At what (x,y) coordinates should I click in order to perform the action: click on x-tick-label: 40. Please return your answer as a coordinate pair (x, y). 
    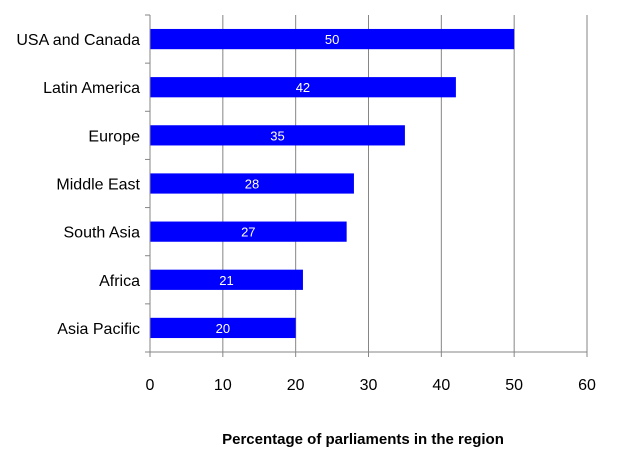
    Looking at the image, I should click on (441, 385).